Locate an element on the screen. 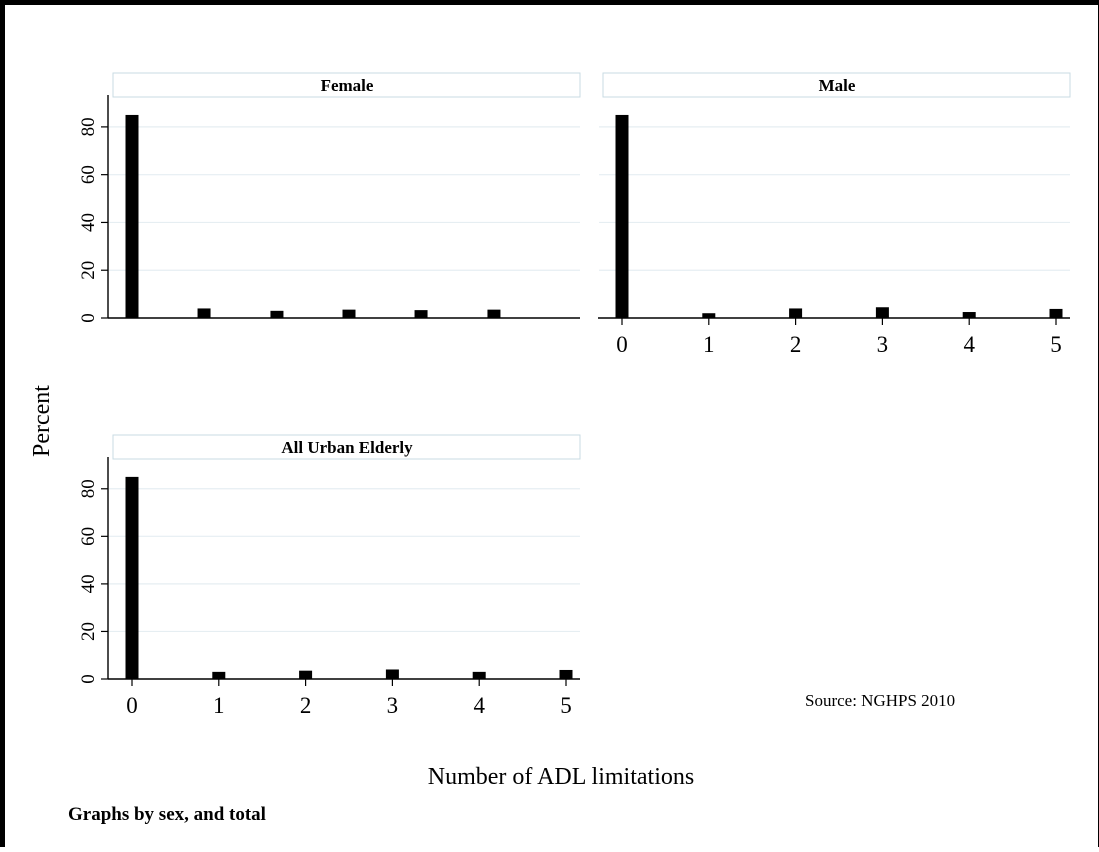 This screenshot has height=852, width=1099. graphs-by-note: Graphs by sex, and total is located at coordinates (167, 814).